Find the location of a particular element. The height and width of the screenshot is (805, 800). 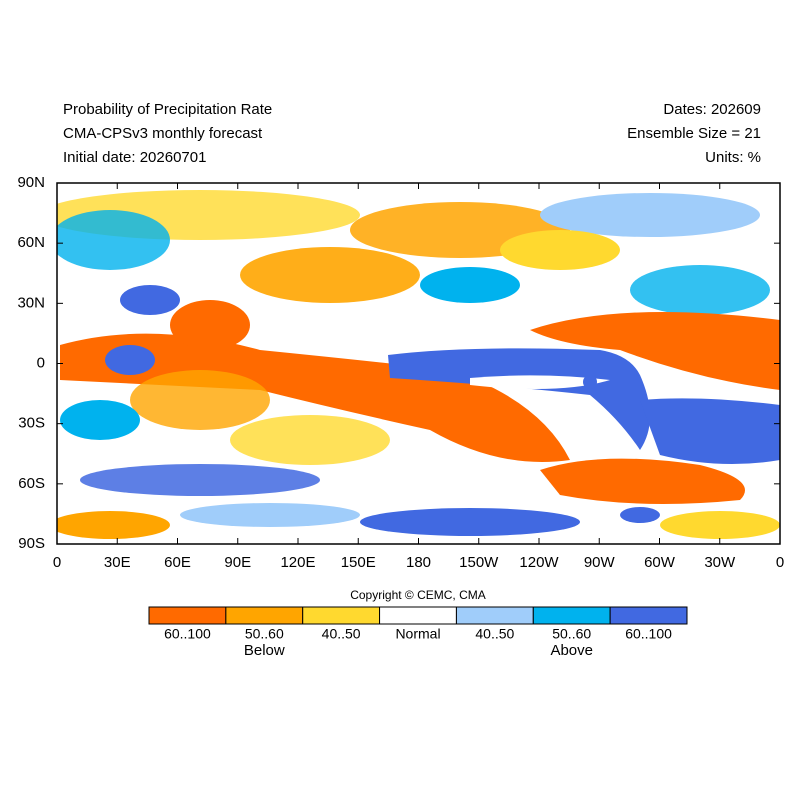

header-left: Probability of Precipitation Rate is located at coordinates (167, 109).